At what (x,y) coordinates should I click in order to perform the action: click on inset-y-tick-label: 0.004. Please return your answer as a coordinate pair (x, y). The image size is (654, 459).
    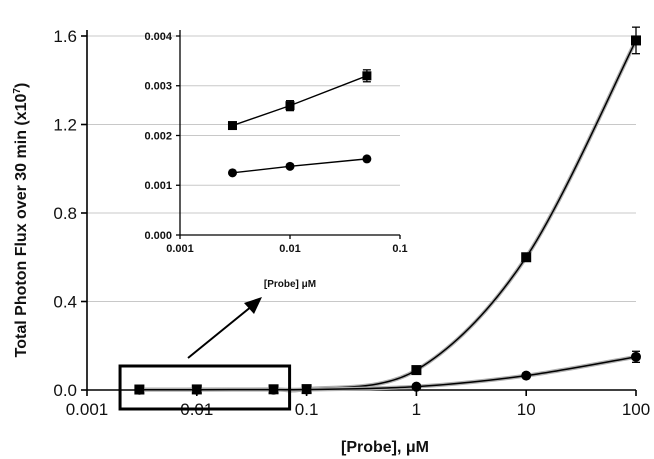
    Looking at the image, I should click on (158, 37).